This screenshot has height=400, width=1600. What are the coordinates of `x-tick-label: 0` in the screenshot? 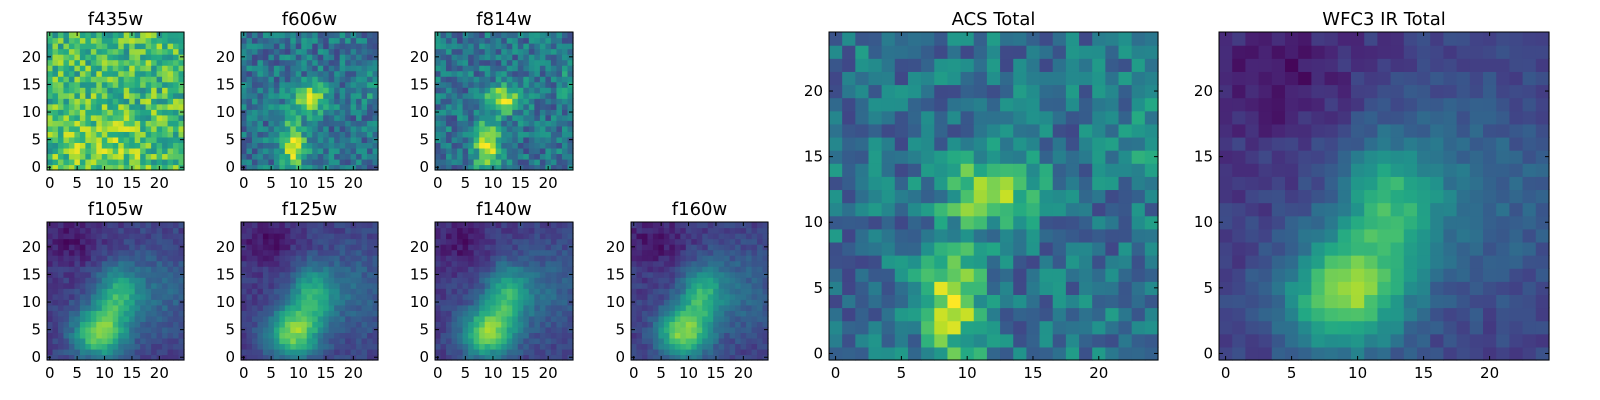 It's located at (634, 373).